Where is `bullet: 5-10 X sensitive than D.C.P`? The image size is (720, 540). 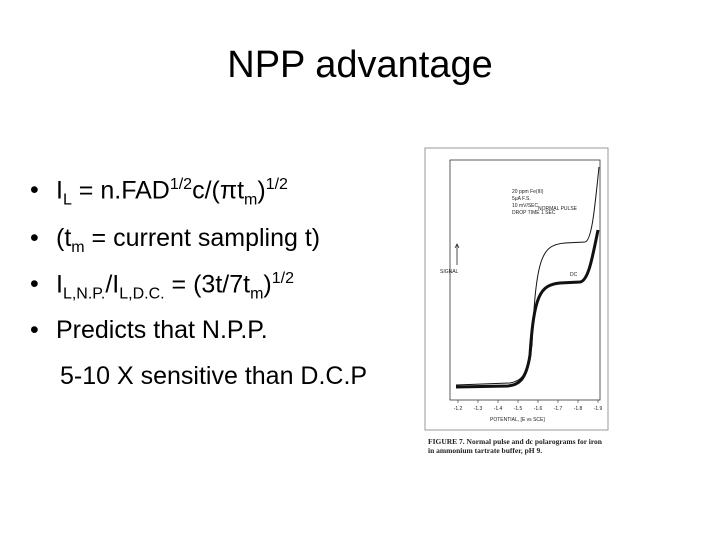
bullet: 5-10 X sensitive than D.C.P is located at coordinates (213, 376).